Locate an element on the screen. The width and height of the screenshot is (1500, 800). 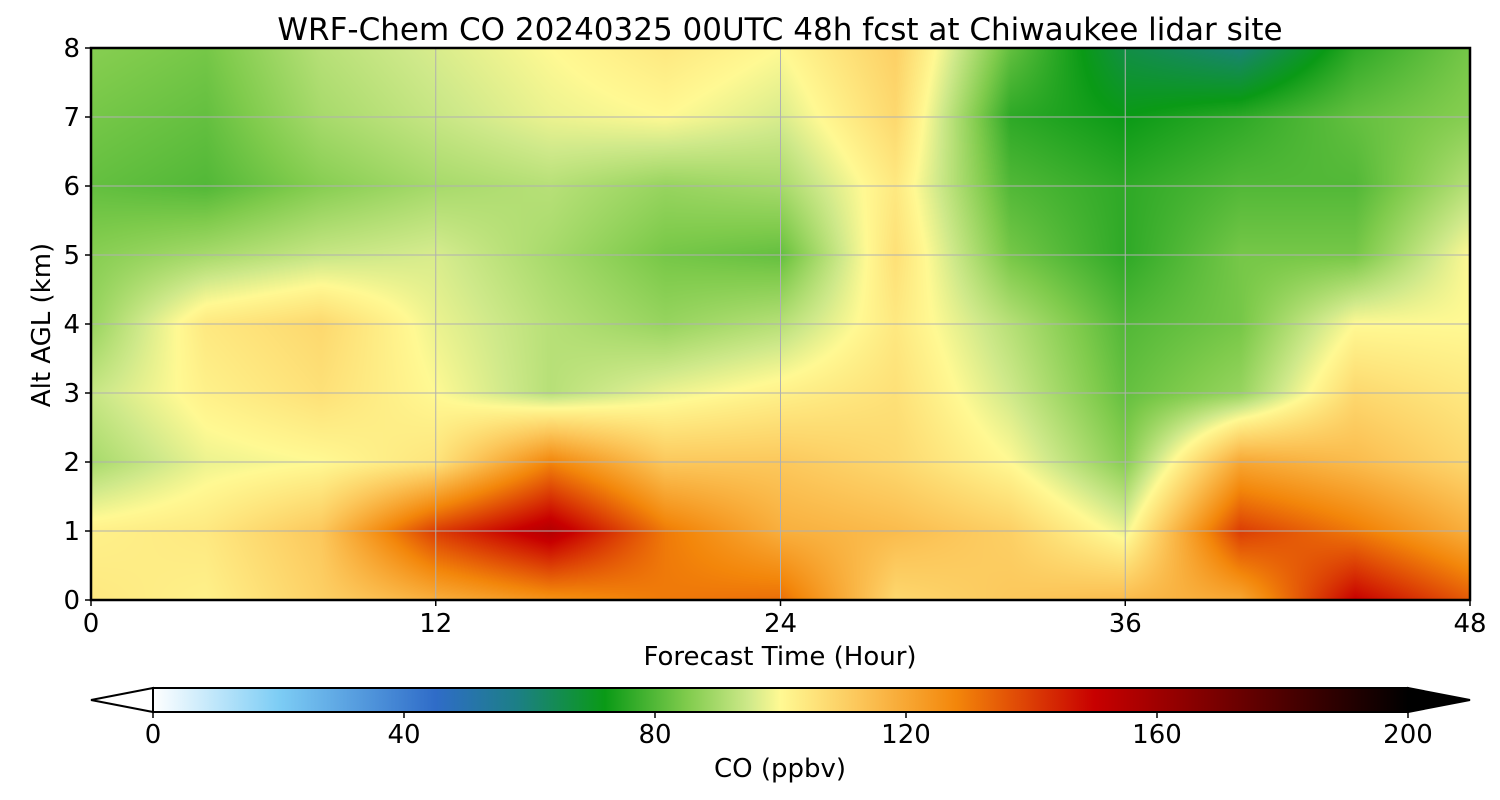
colorbar-tick-label: 160 is located at coordinates (1157, 735).